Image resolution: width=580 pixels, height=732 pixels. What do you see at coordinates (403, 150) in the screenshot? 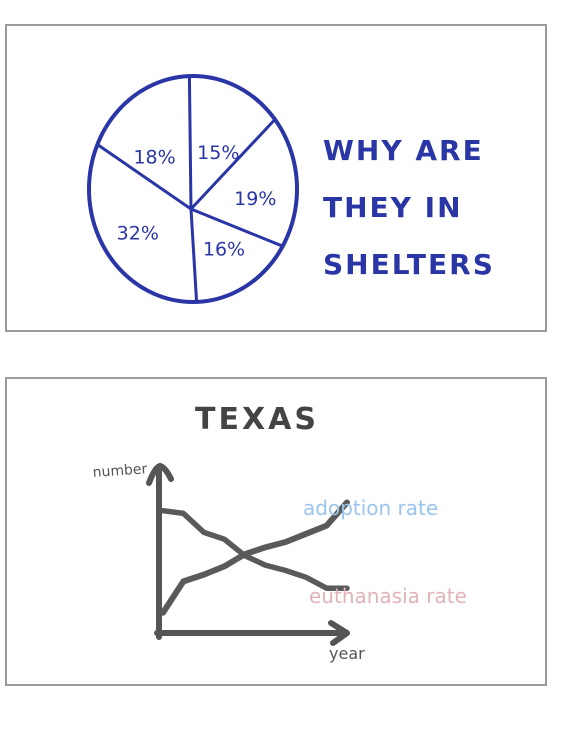
I see `pie-title-line: WHY ARE` at bounding box center [403, 150].